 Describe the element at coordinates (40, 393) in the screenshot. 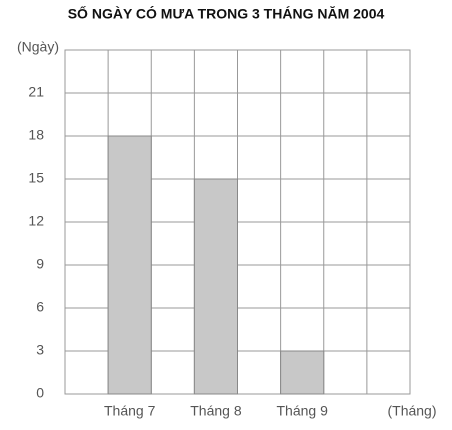

I see `y-tick-label: 0` at that location.